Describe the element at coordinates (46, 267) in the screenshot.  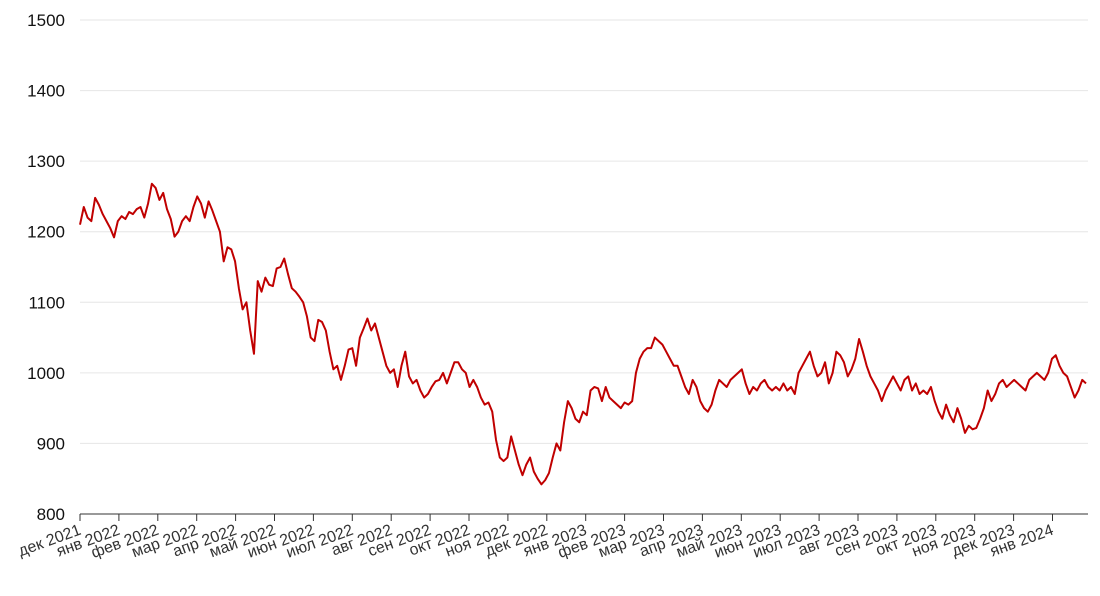
I see `y-axis-ticks: 800 900 1000 1100 1200 1300 1400 1500` at that location.